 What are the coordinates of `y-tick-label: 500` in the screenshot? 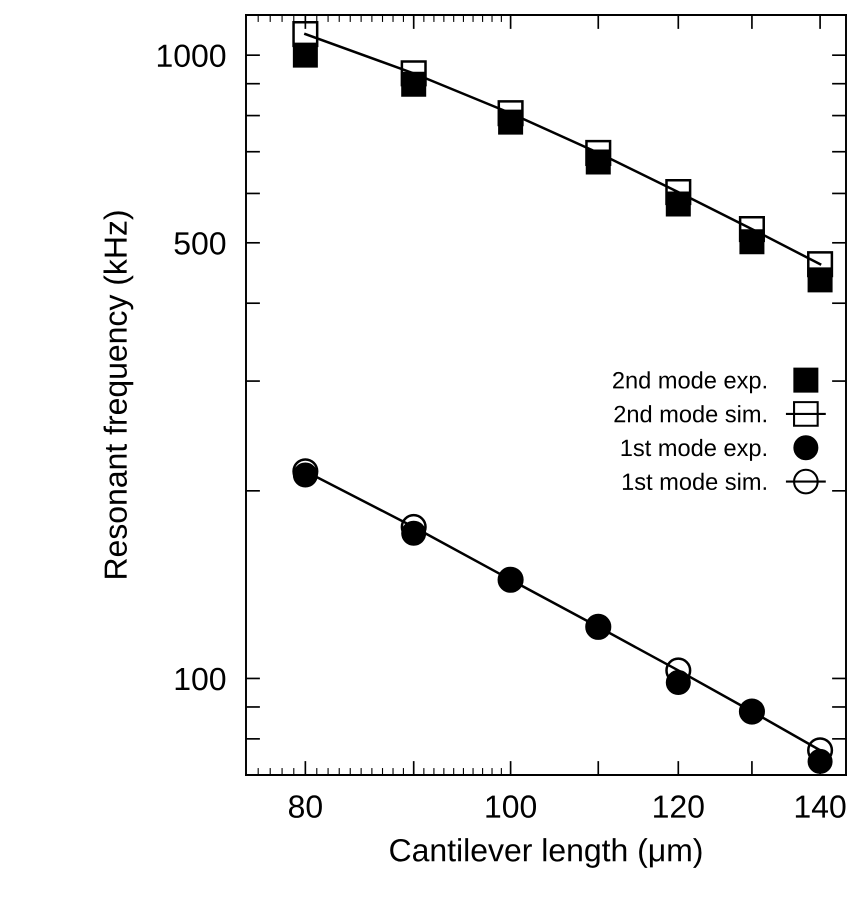 It's located at (200, 243).